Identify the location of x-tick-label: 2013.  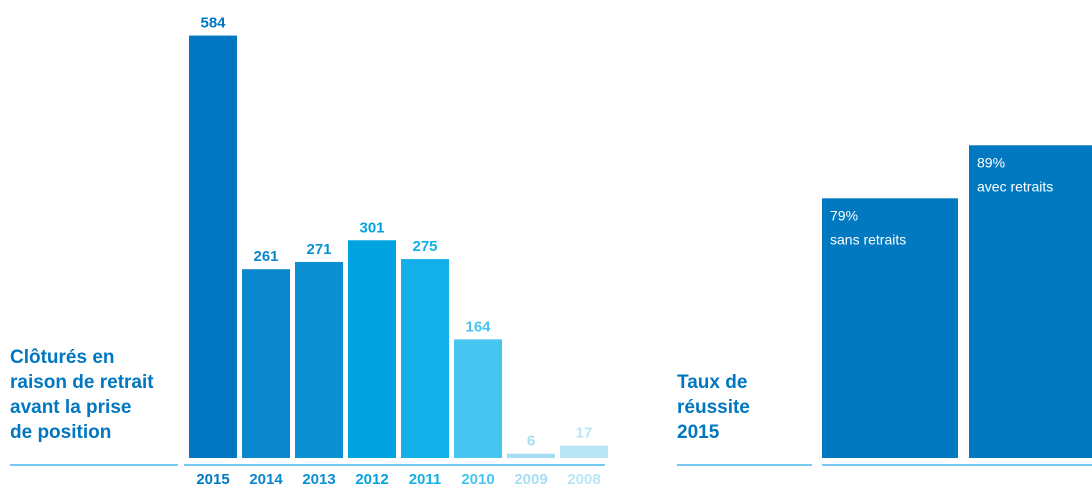
(318, 479).